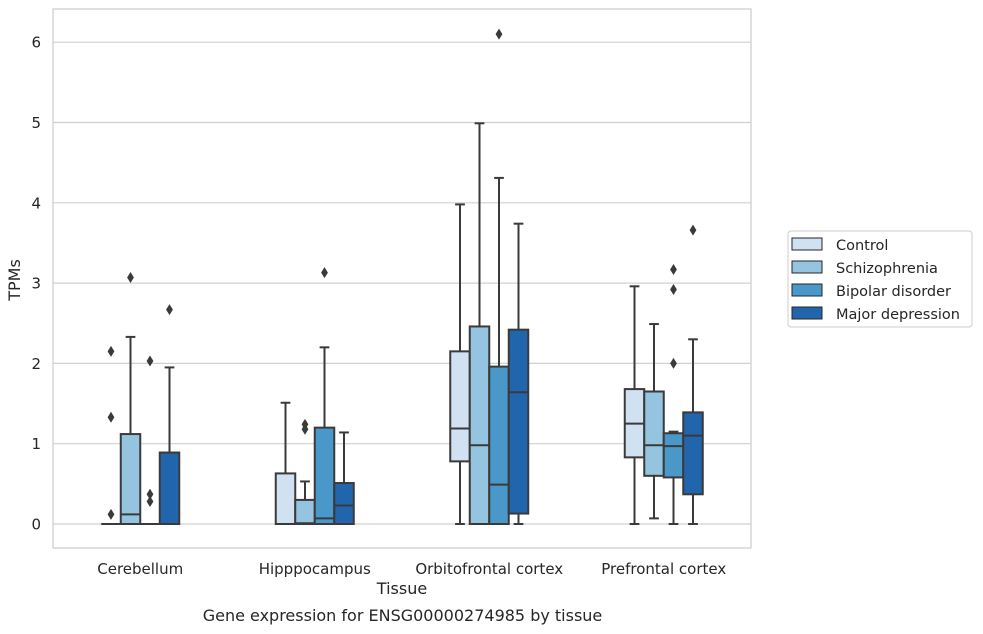 This screenshot has height=634, width=983. I want to click on y-tick-label: 1, so click(36, 444).